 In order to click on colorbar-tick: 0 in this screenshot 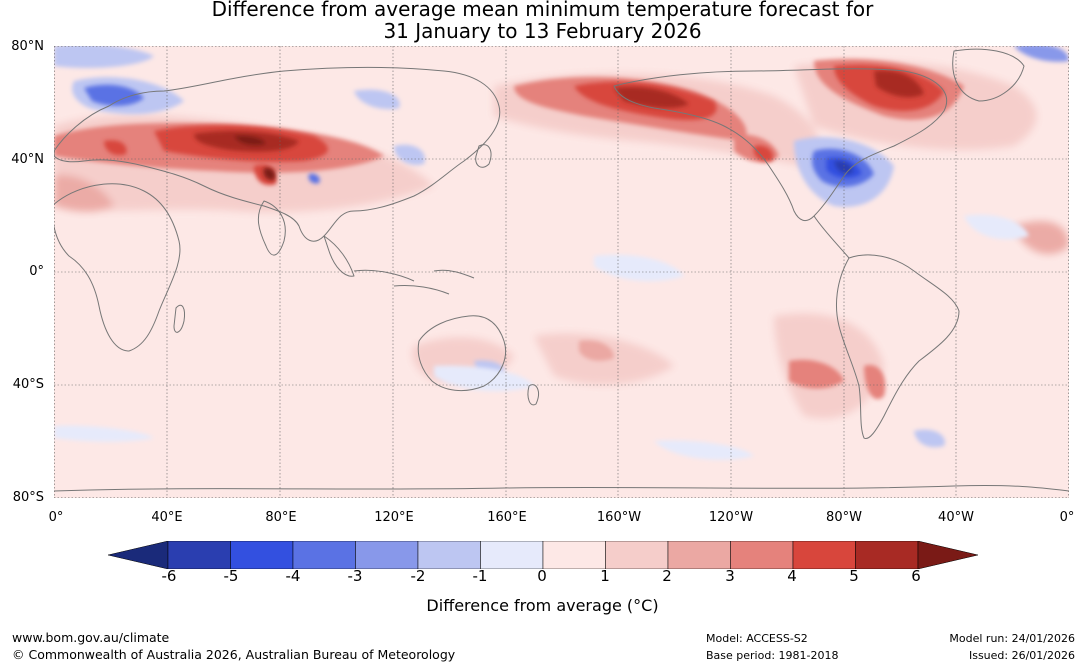, I will do `click(542, 576)`.